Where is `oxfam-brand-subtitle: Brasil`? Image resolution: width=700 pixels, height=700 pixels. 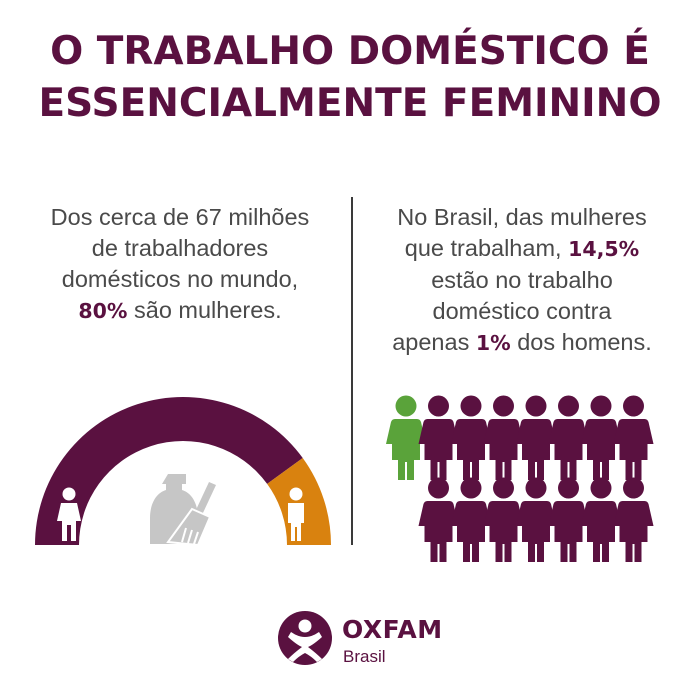
oxfam-brand-subtitle: Brasil is located at coordinates (364, 656).